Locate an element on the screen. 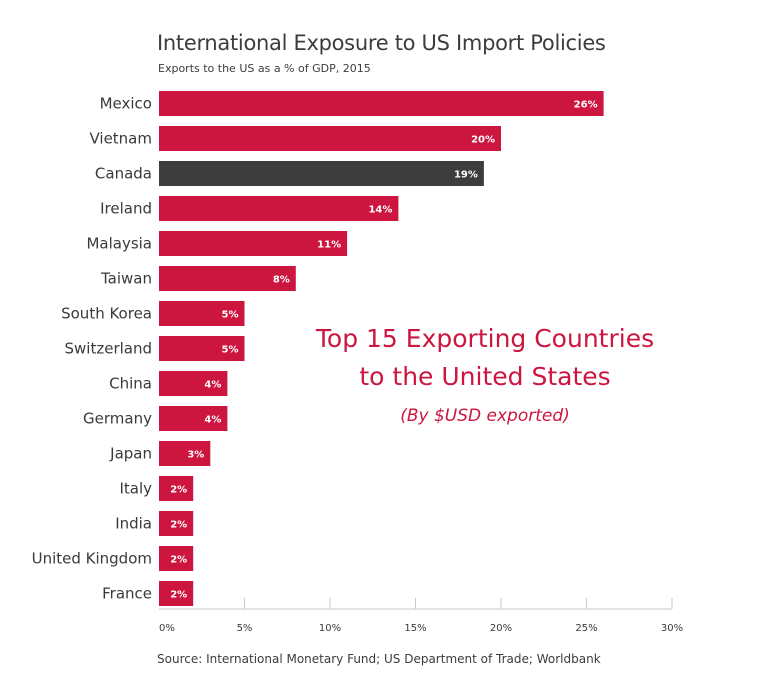 The image size is (780, 700). bar-italy is located at coordinates (176, 488).